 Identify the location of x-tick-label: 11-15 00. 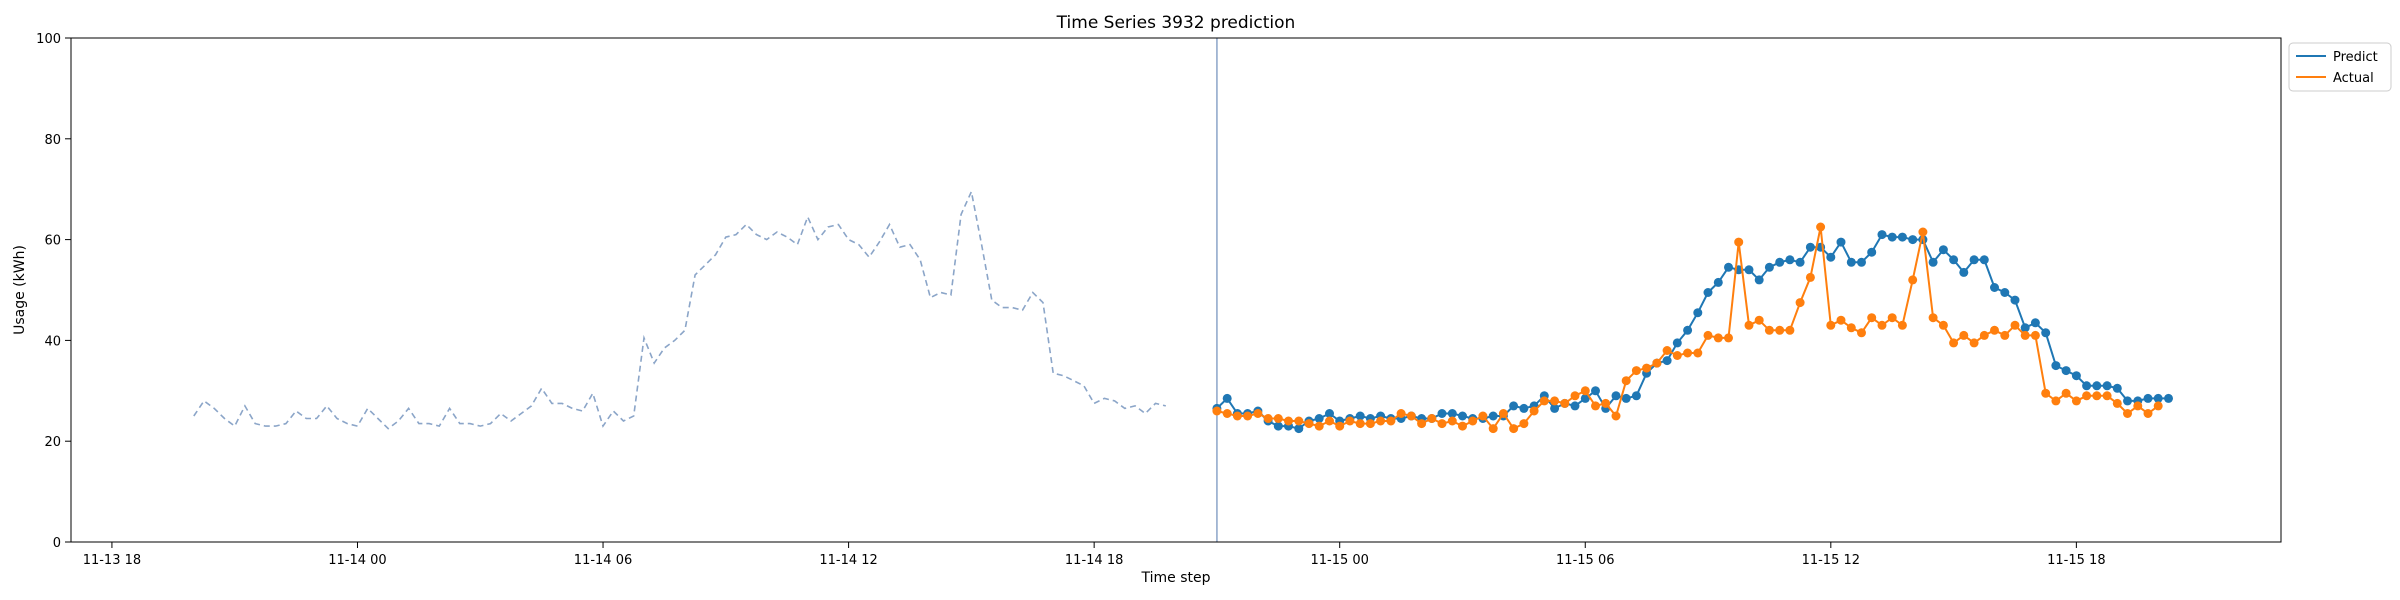
(1339, 560).